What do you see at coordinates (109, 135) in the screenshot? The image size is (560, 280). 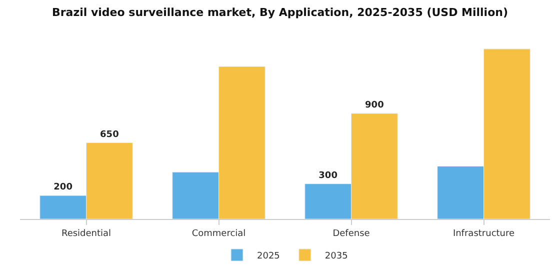 I see `data-label: 650` at bounding box center [109, 135].